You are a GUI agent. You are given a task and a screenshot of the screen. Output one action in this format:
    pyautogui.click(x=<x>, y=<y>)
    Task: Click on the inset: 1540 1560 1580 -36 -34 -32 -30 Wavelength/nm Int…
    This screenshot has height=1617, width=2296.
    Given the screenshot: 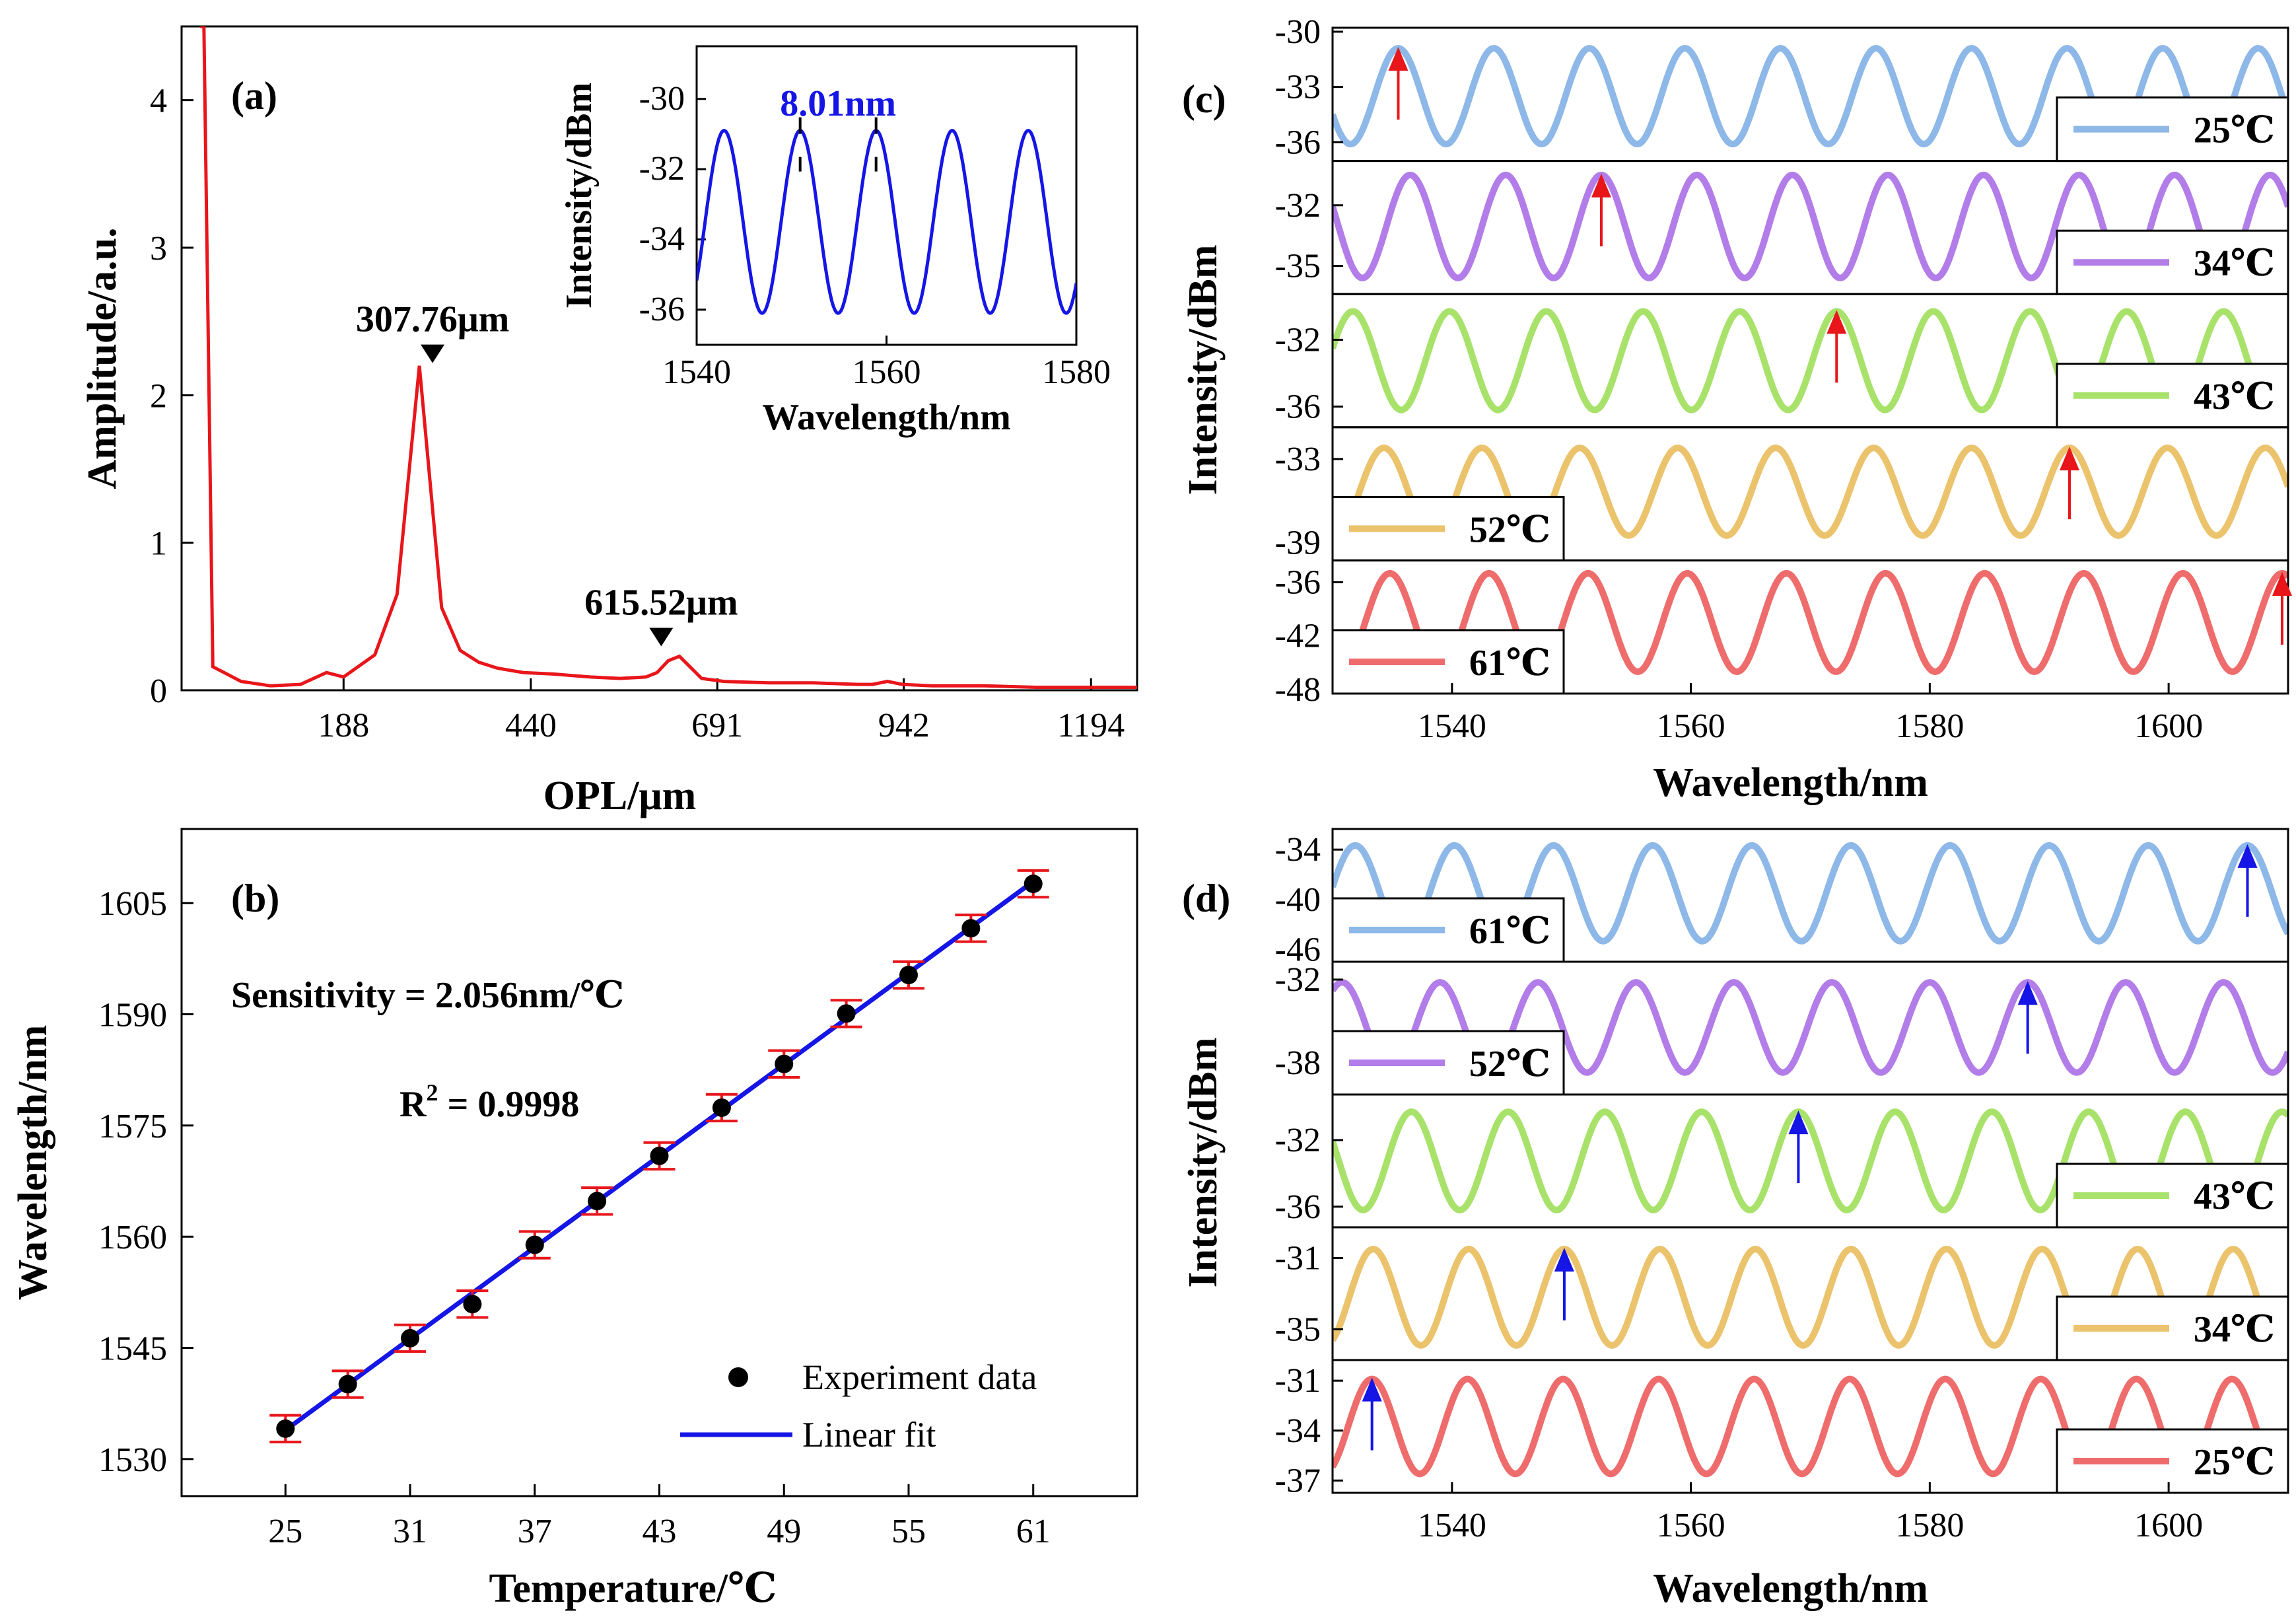 What is the action you would take?
    pyautogui.click(x=835, y=241)
    